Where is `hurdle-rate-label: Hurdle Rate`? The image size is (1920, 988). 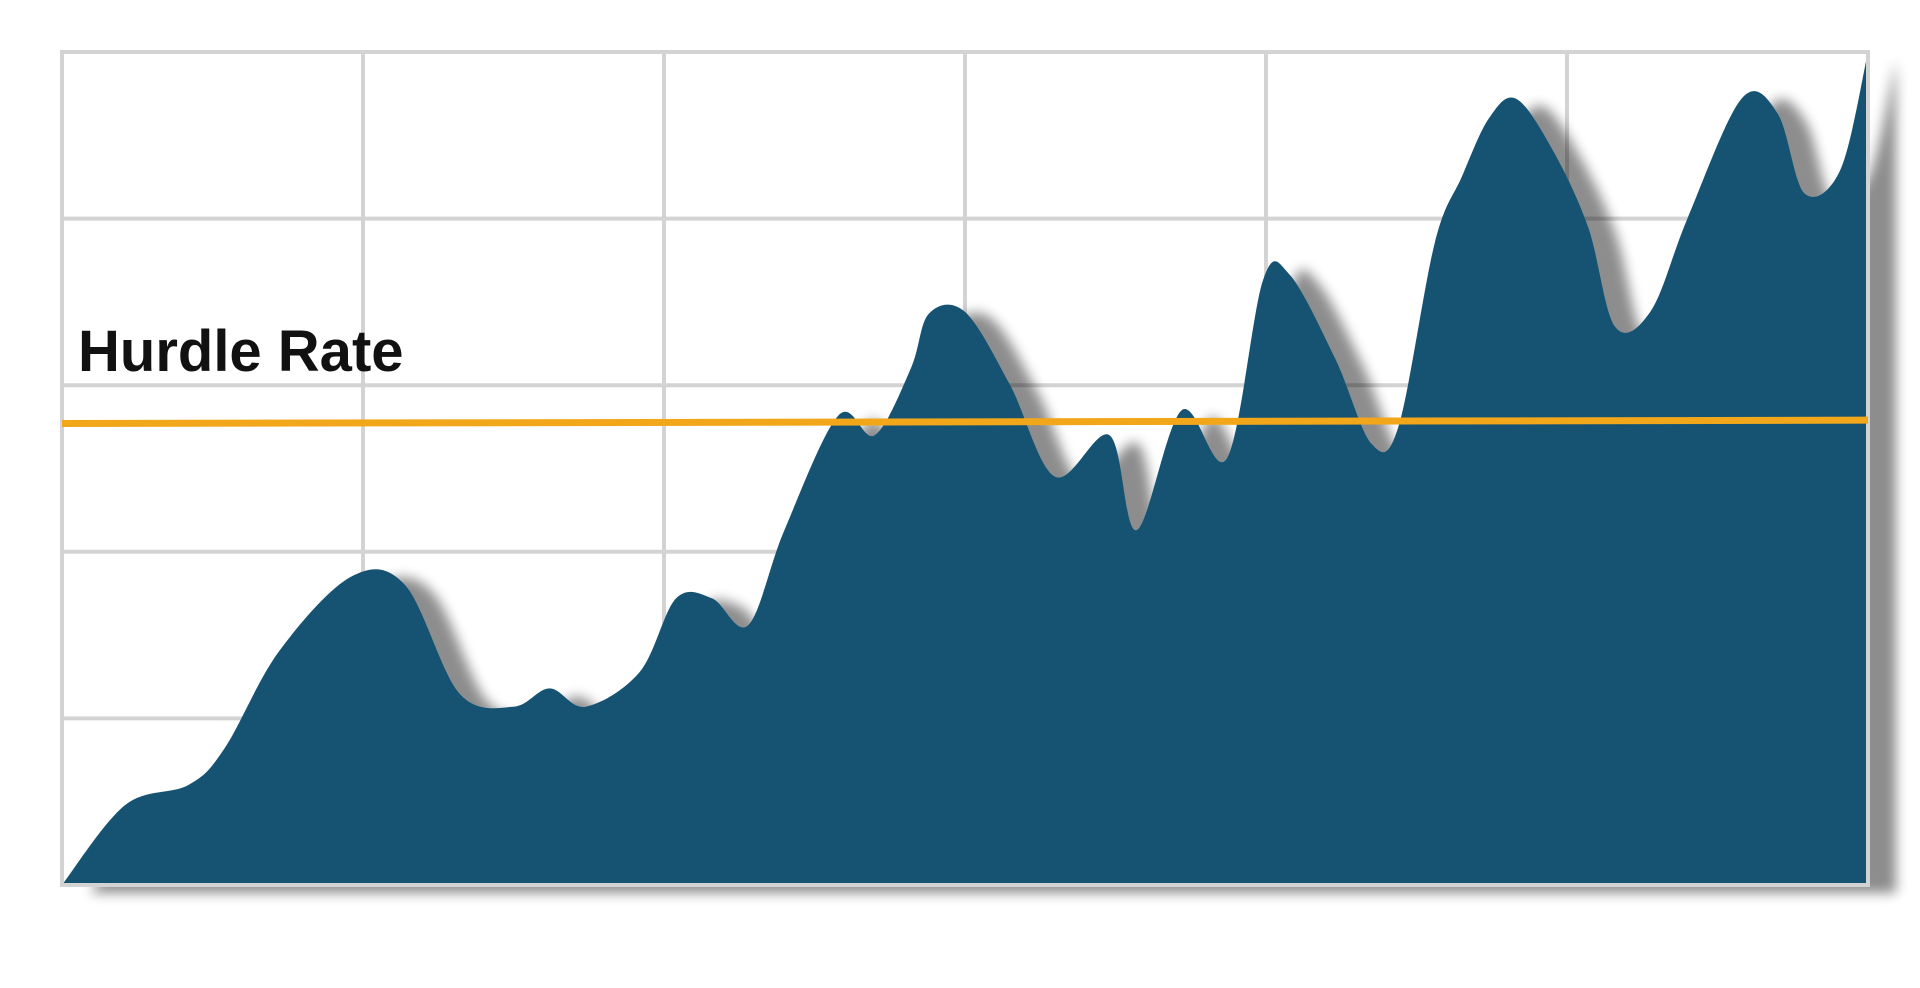 hurdle-rate-label: Hurdle Rate is located at coordinates (241, 351).